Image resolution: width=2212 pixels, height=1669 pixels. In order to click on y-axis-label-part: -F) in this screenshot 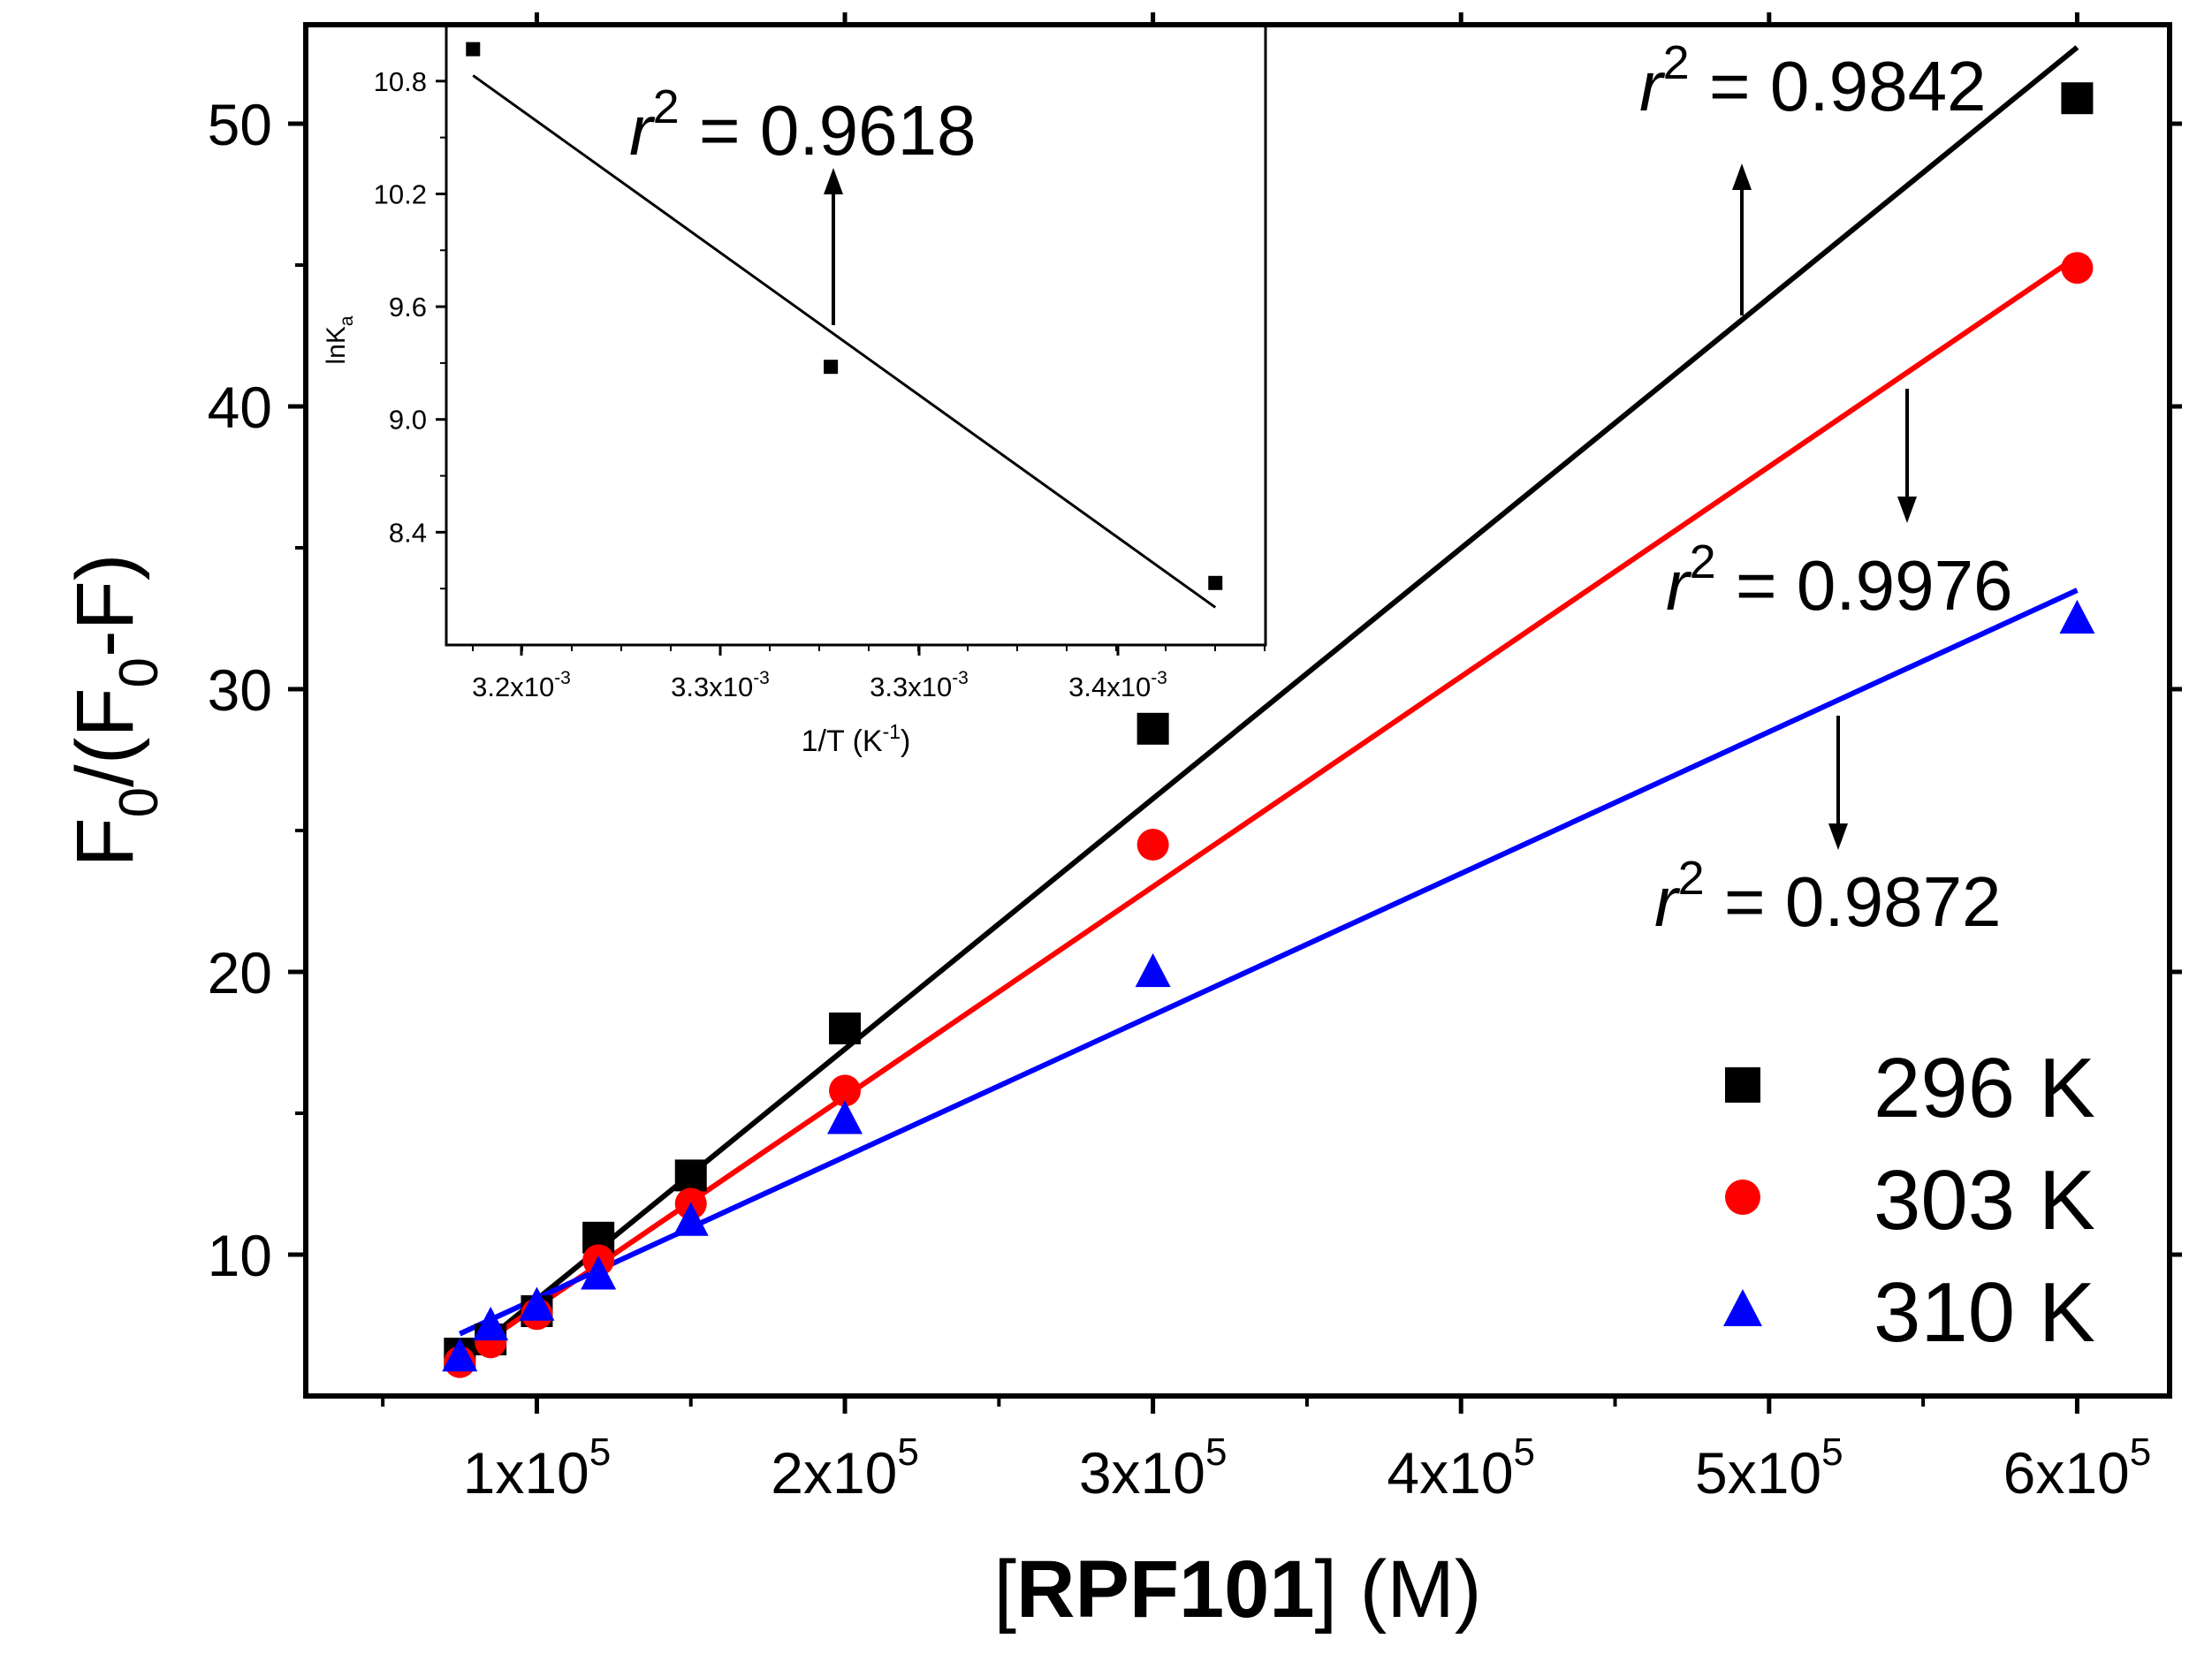, I will do `click(105, 604)`.